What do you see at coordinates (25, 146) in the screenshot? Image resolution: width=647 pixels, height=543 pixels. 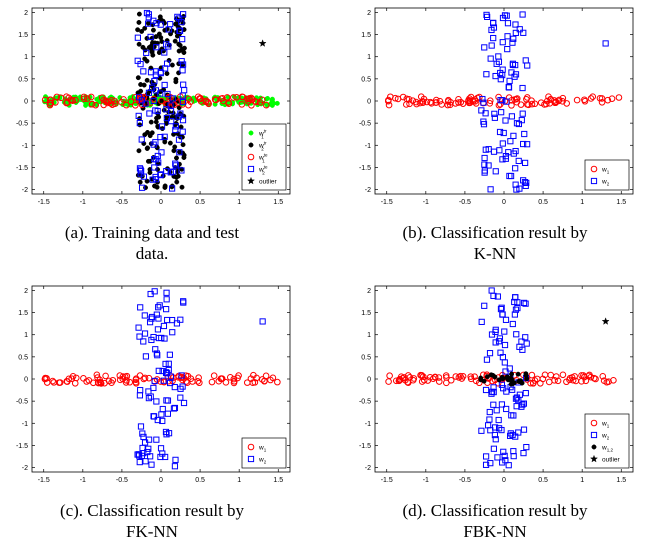 I see `y-tick-label: -1` at bounding box center [25, 146].